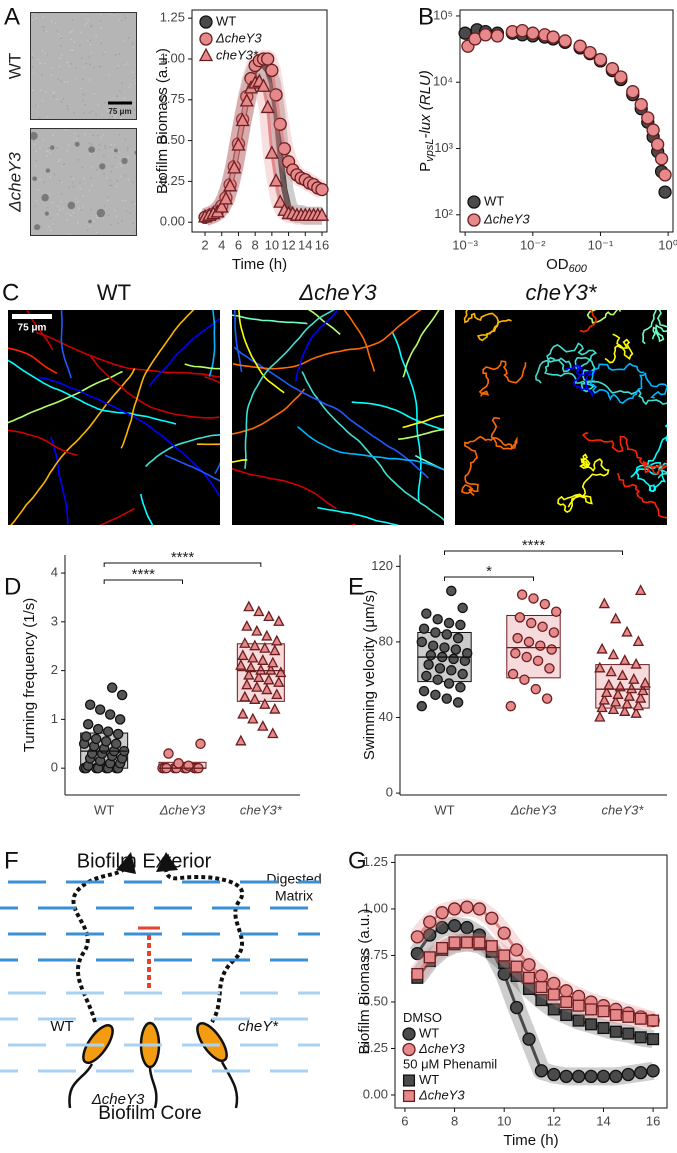  Describe the element at coordinates (426, 121) in the screenshot. I see `y-axis-title: PvpsL-lux (RLU)` at that location.